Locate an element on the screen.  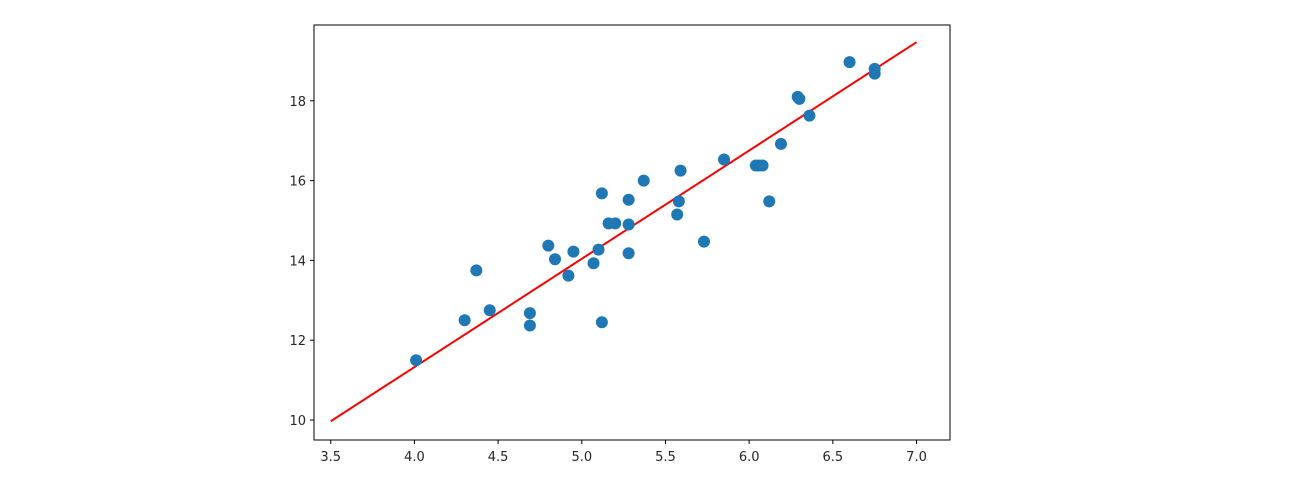
x-tick-label: 4.0 is located at coordinates (414, 457).